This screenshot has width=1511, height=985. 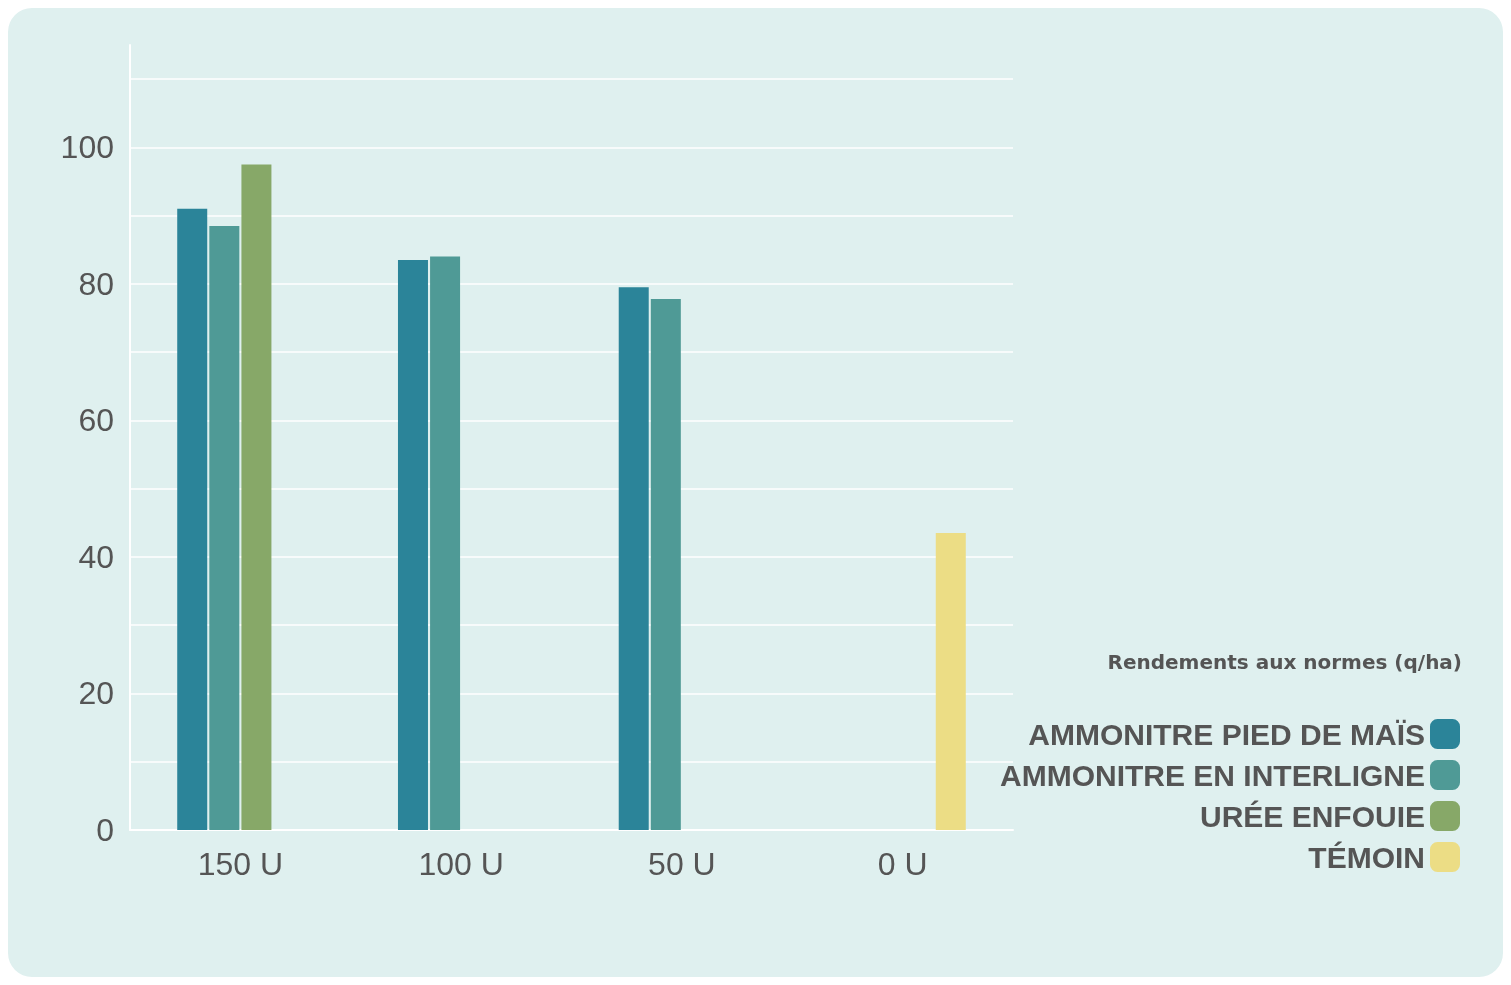 What do you see at coordinates (240, 864) in the screenshot?
I see `x-tick-label: 150 U` at bounding box center [240, 864].